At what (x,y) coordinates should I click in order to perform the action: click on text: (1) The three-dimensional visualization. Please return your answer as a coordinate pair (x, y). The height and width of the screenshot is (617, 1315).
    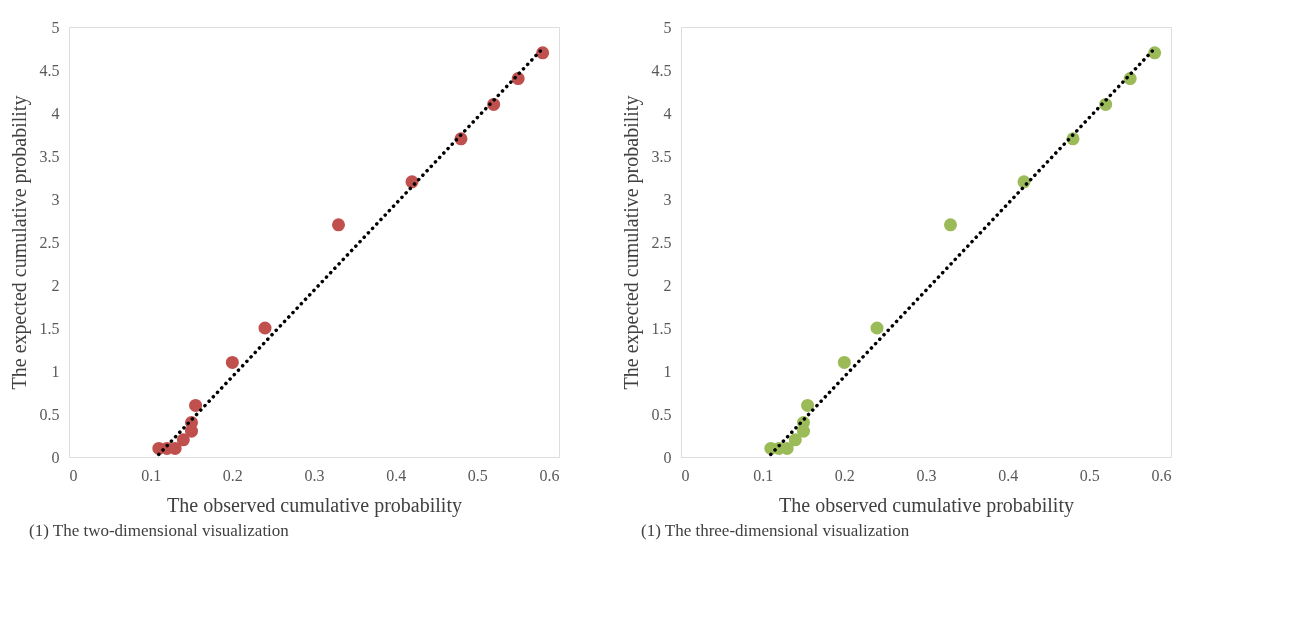
    Looking at the image, I should click on (775, 530).